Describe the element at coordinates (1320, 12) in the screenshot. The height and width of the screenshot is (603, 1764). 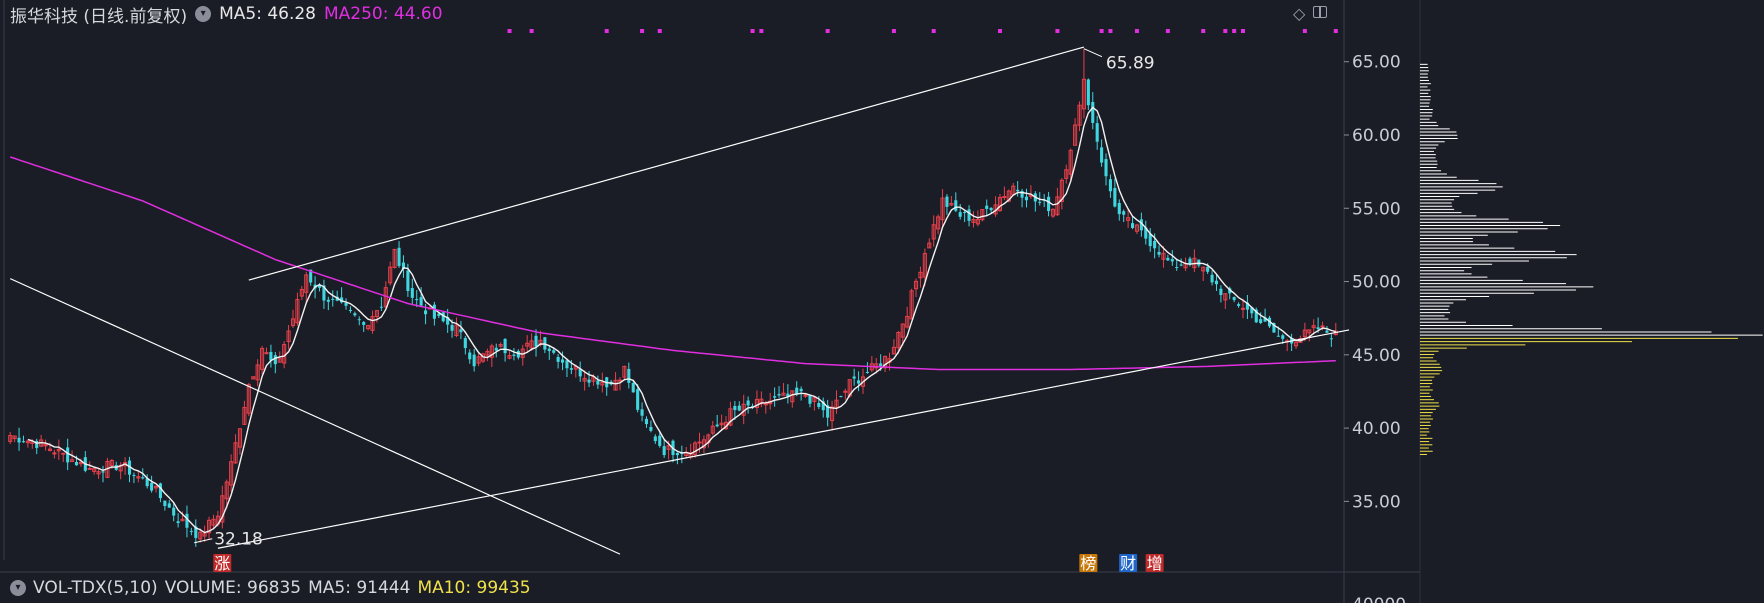
I see `panel-toggle-icon` at that location.